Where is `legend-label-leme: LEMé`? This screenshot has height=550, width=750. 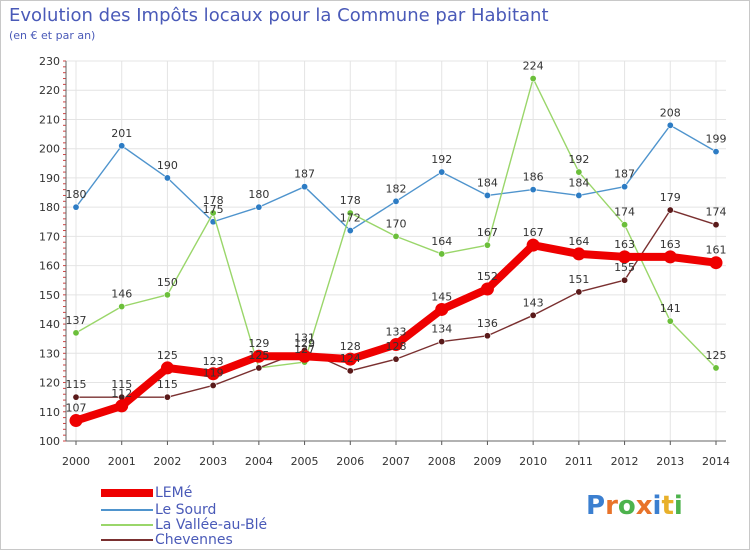
legend-label-leme: LEMé is located at coordinates (174, 492).